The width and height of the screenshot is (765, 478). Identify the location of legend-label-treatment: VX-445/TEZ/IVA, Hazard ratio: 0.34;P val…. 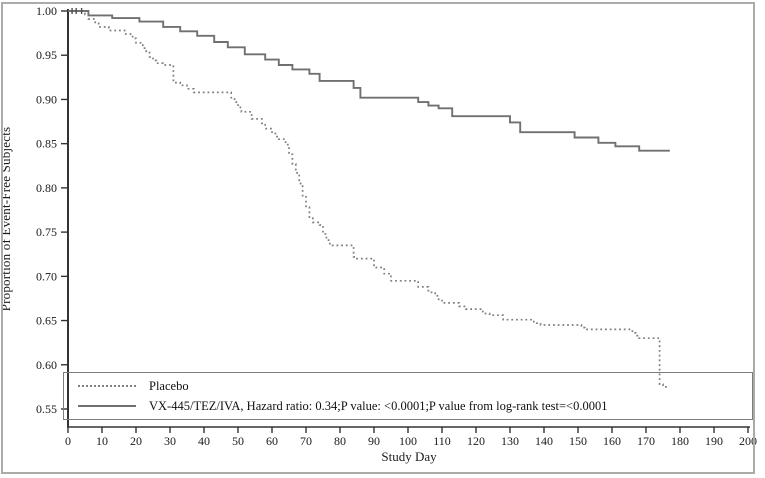
(378, 405).